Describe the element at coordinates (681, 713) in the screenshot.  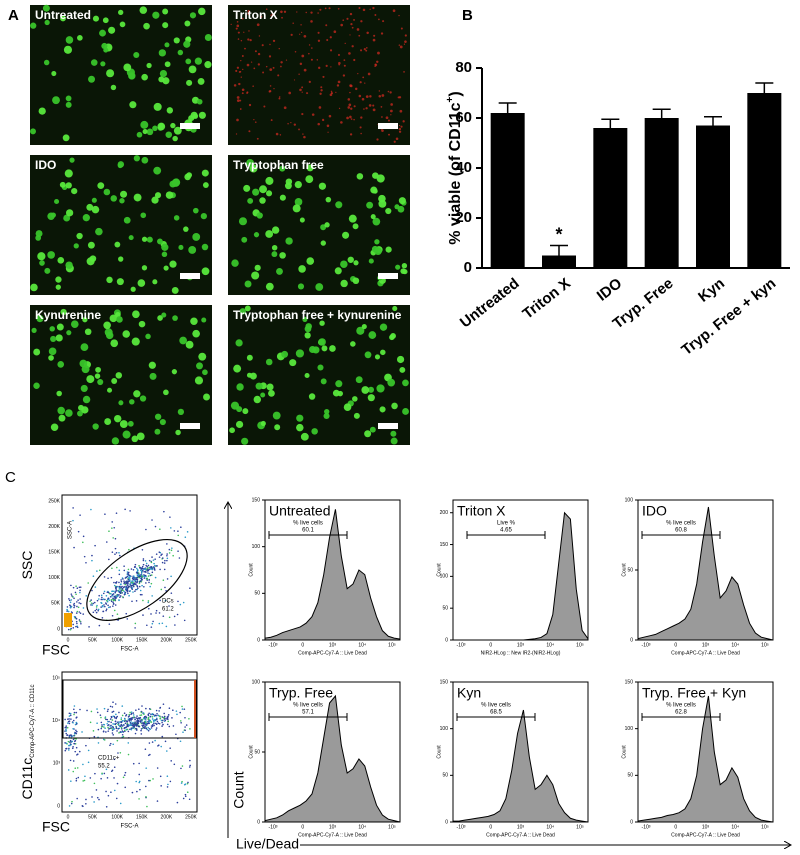
I see `gate-value: 62.8` at that location.